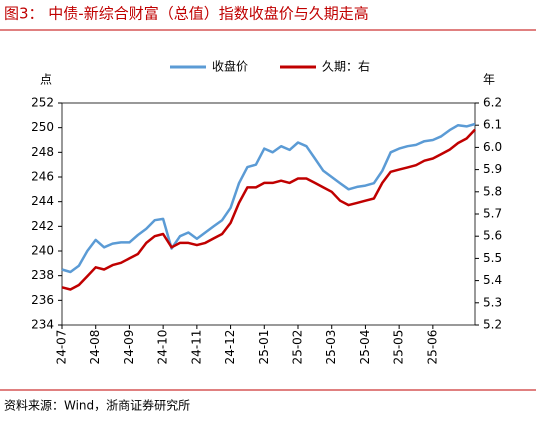  What do you see at coordinates (492, 125) in the screenshot?
I see `y2-tick-label: 6.1` at bounding box center [492, 125].